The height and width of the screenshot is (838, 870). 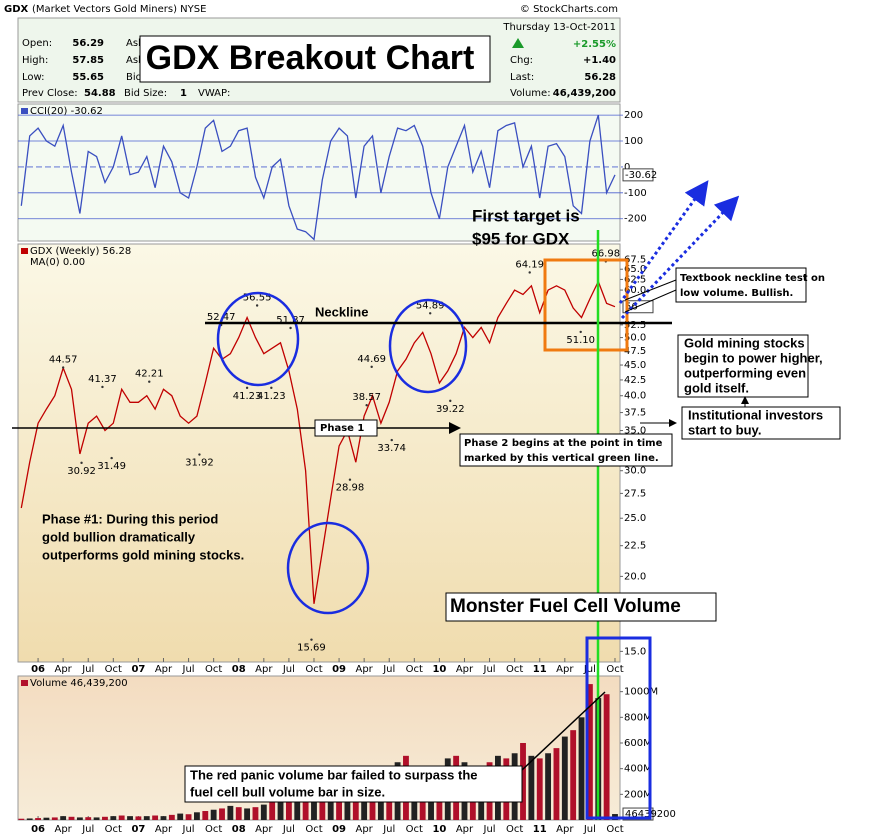 I want to click on y-tick-label: 35.0, so click(x=635, y=431).